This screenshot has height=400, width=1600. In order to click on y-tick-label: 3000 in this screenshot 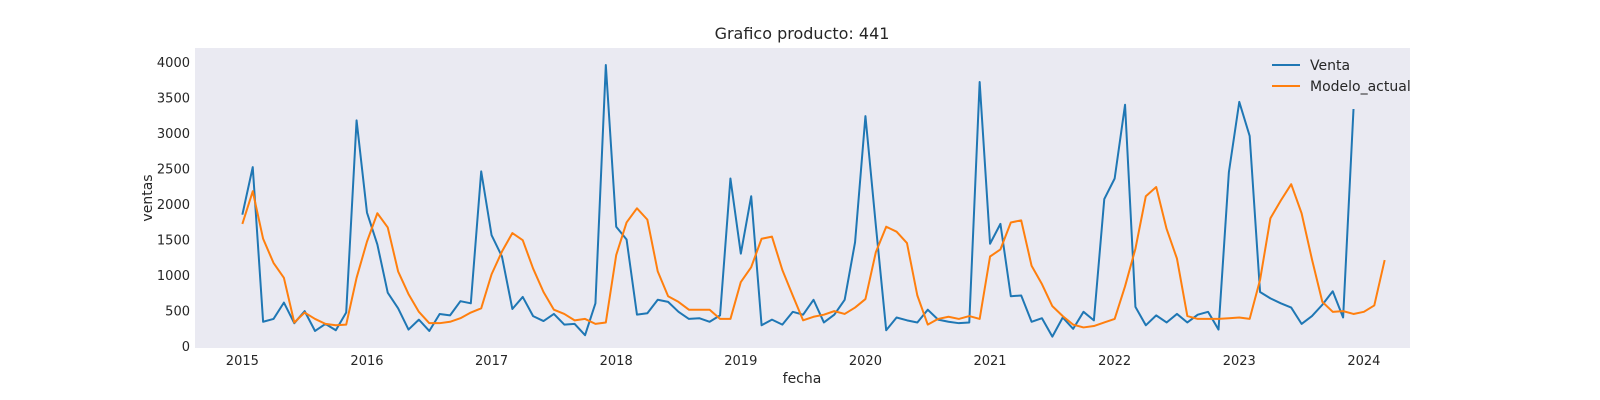, I will do `click(173, 134)`.